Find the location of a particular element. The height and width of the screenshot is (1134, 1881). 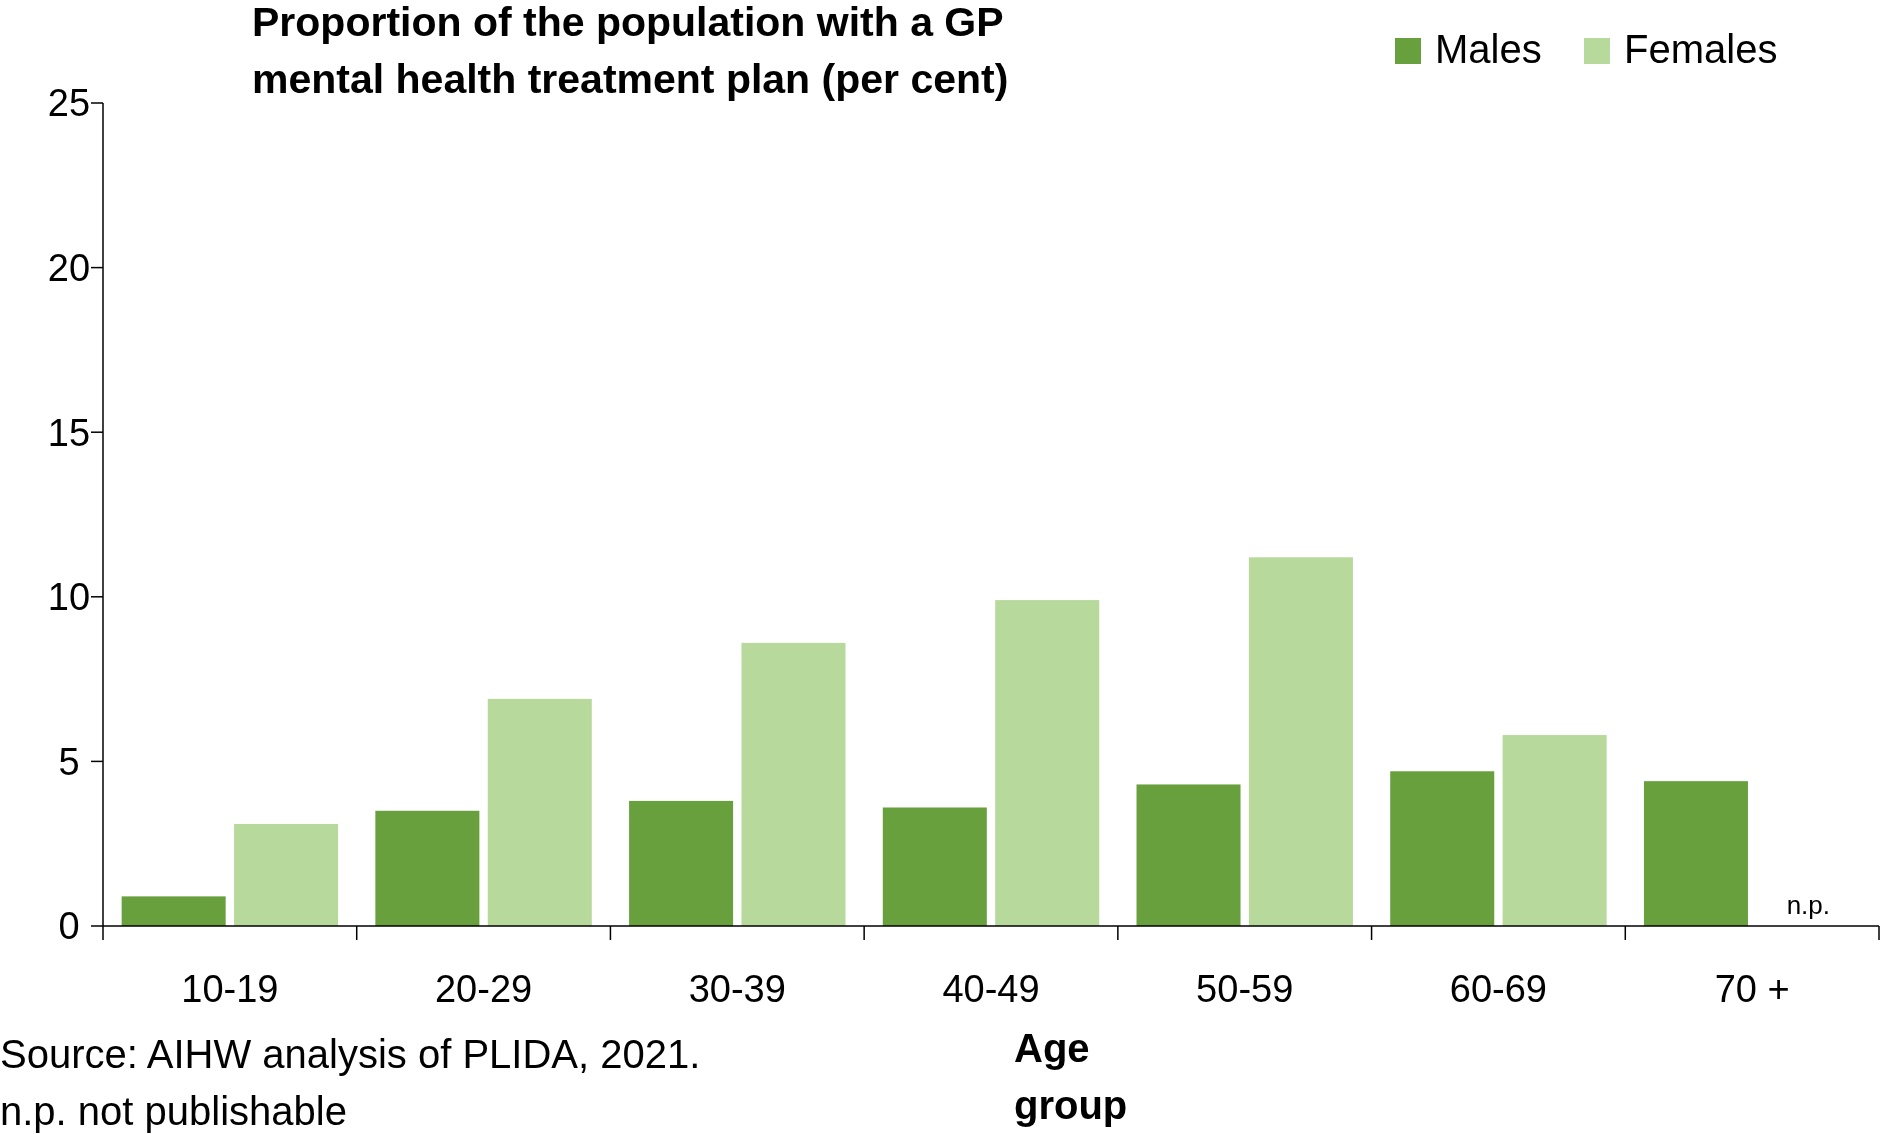

x-tick-label: 10-19 is located at coordinates (230, 989).